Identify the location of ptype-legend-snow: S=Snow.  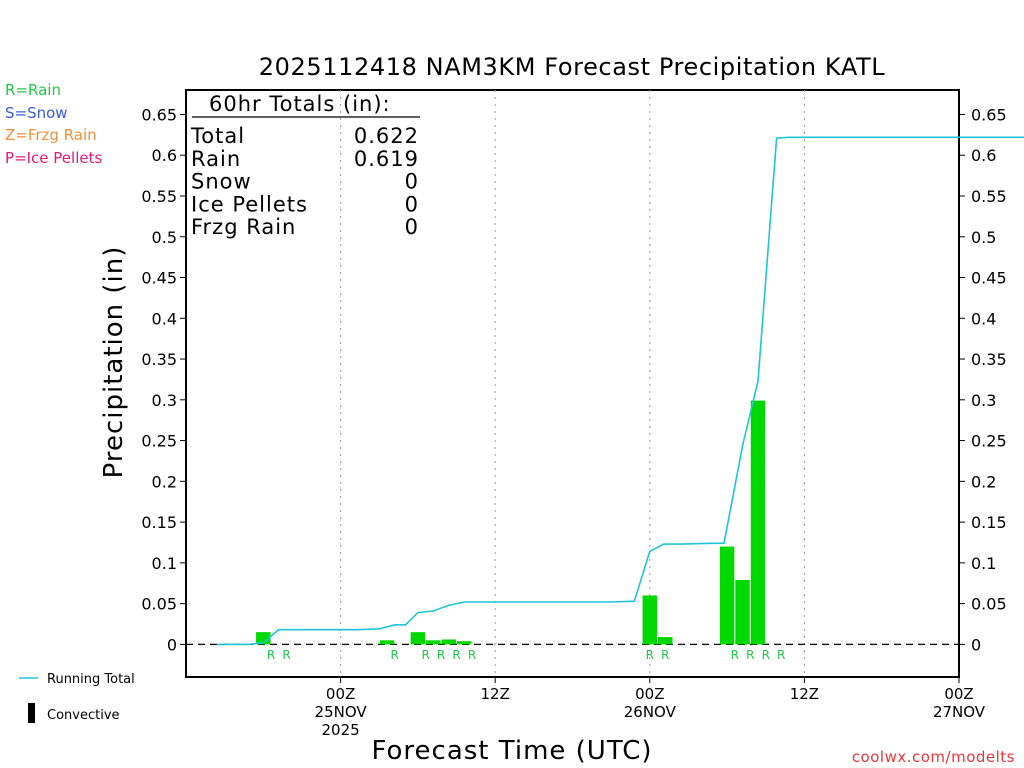
(36, 113).